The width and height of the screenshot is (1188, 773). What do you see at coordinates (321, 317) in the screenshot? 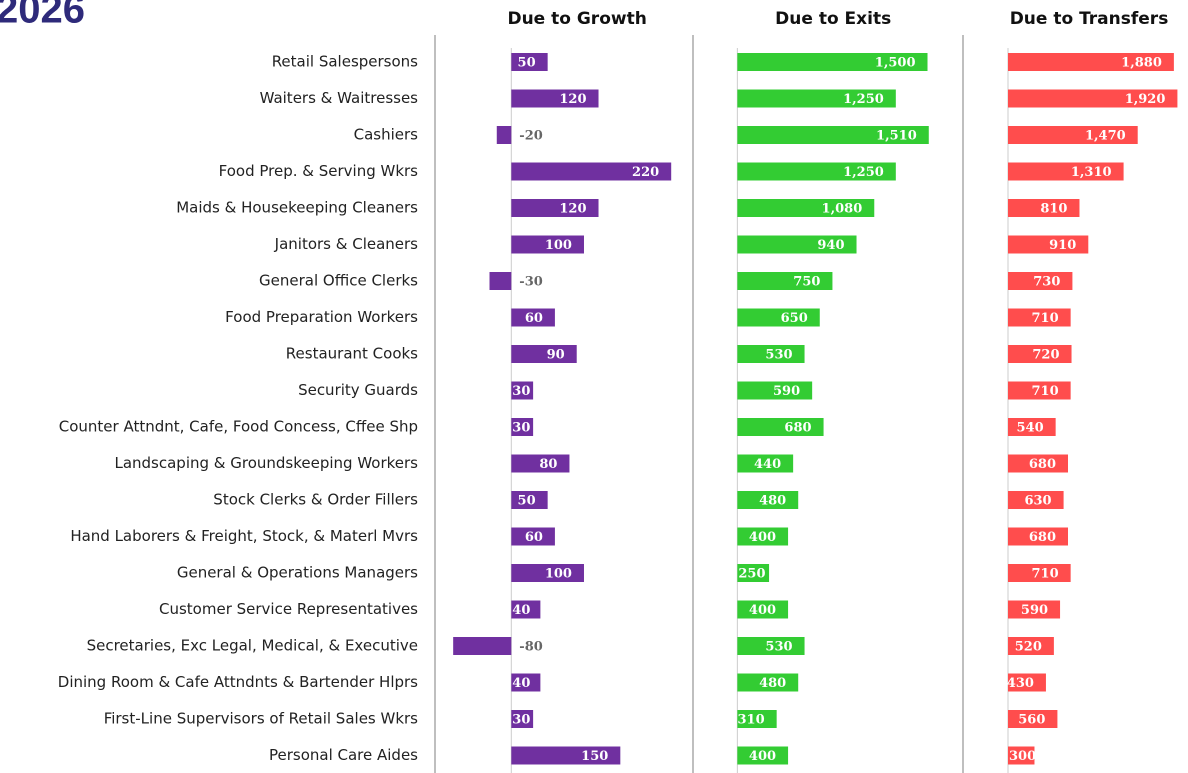
I see `category-label: Food Preparation Workers` at bounding box center [321, 317].